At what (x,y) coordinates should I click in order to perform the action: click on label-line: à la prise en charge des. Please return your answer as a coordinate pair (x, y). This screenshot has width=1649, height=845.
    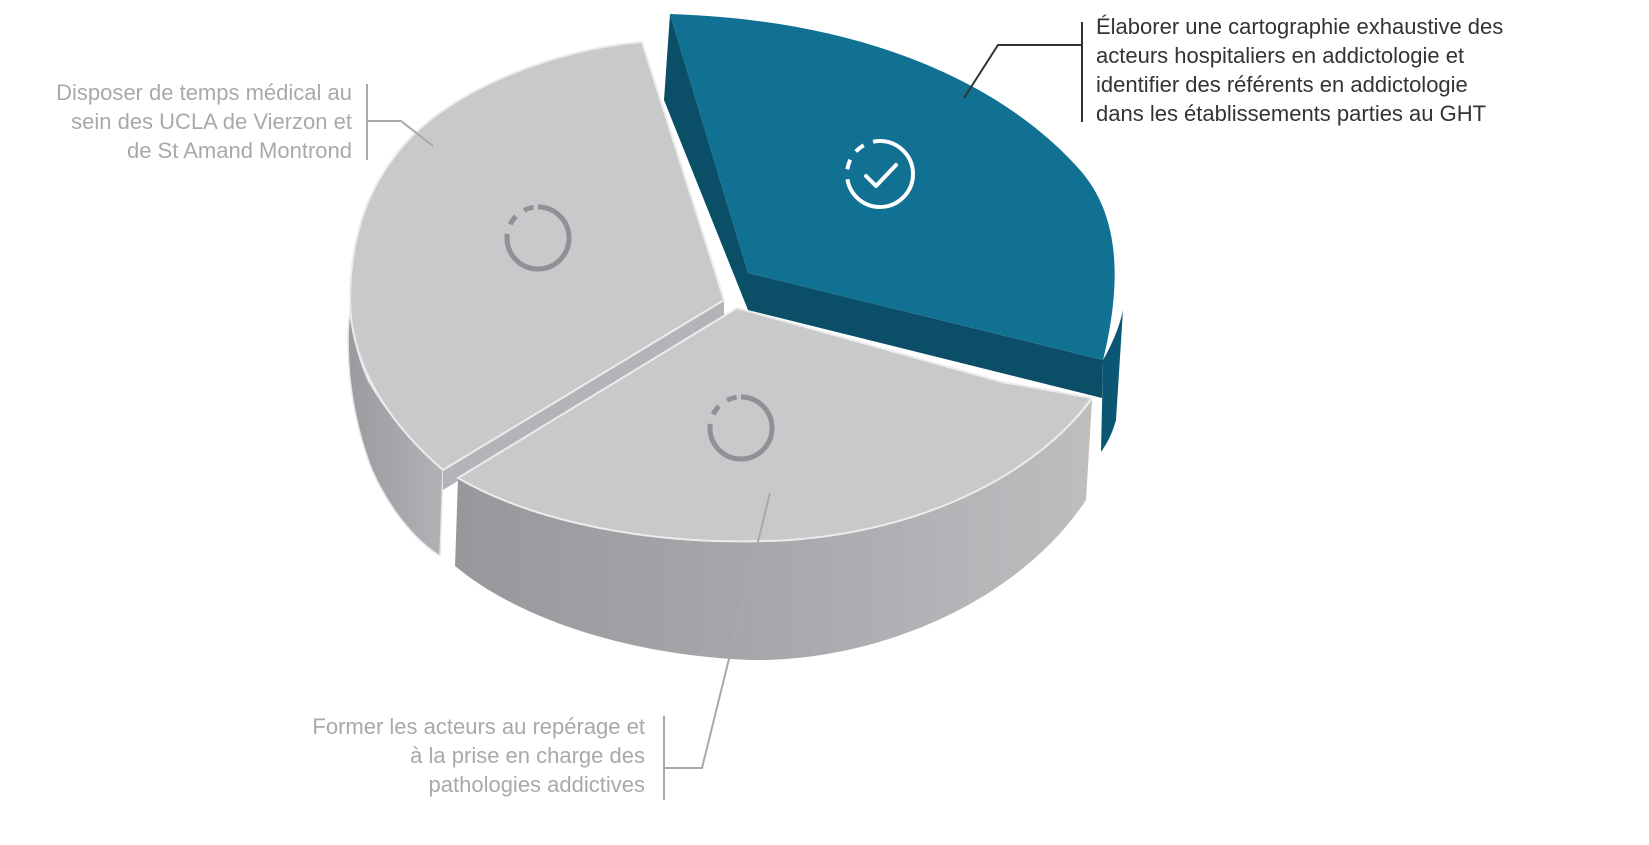
    Looking at the image, I should click on (527, 755).